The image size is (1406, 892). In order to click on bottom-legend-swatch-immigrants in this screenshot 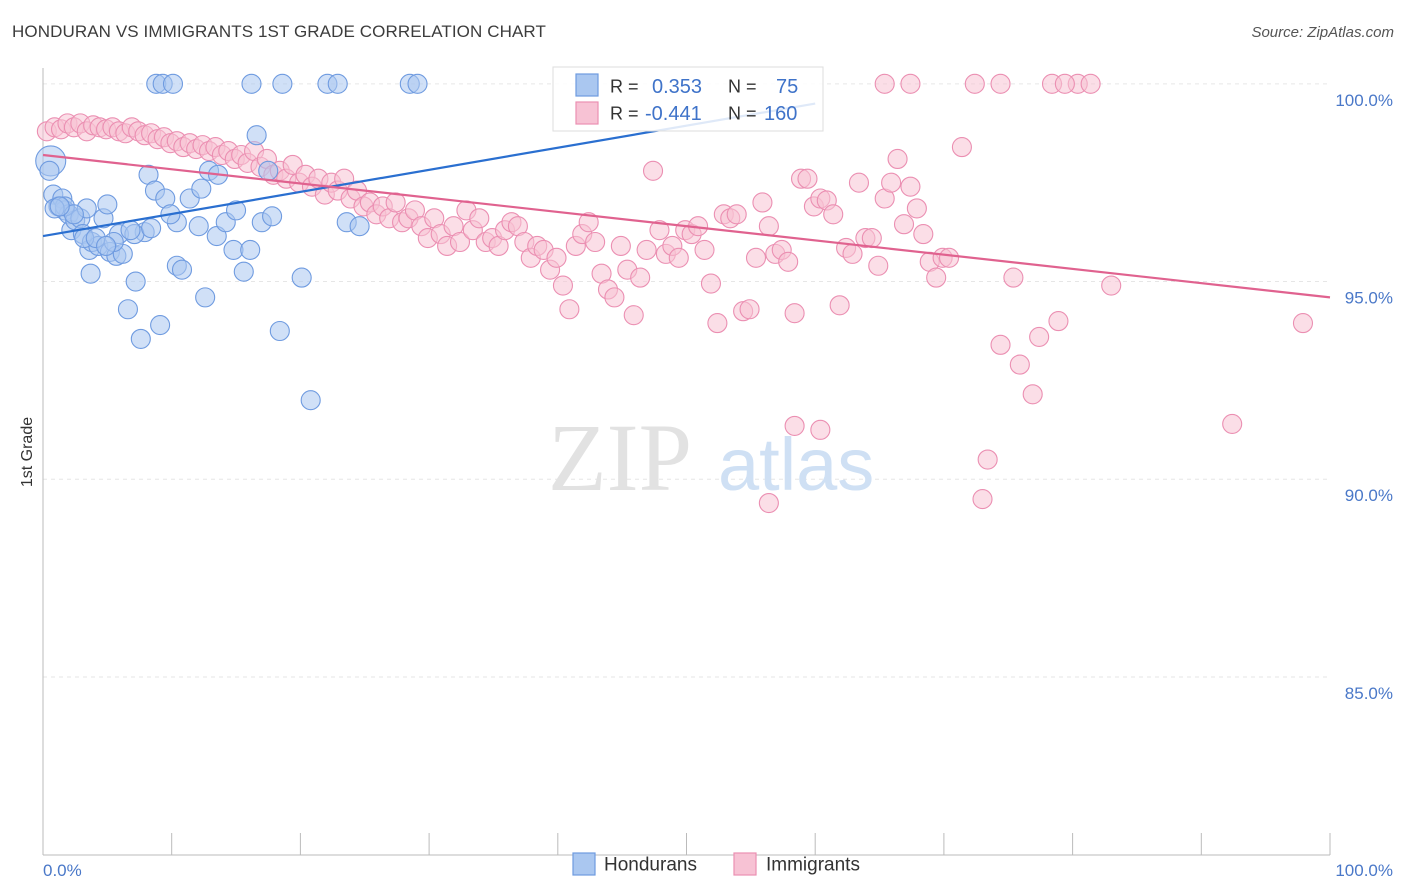, I will do `click(745, 864)`.